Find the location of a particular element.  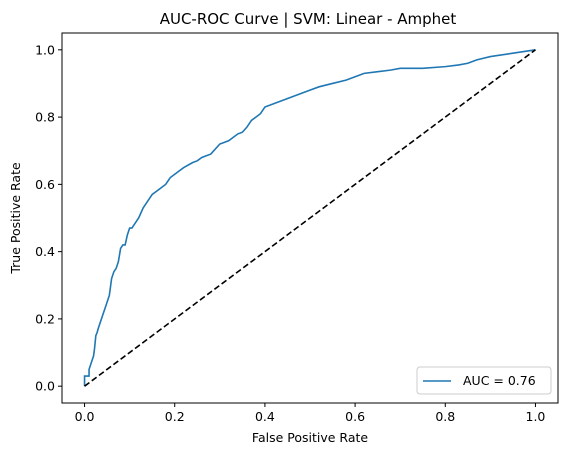

y-axis-label: True Positive Rate is located at coordinates (15, 218).